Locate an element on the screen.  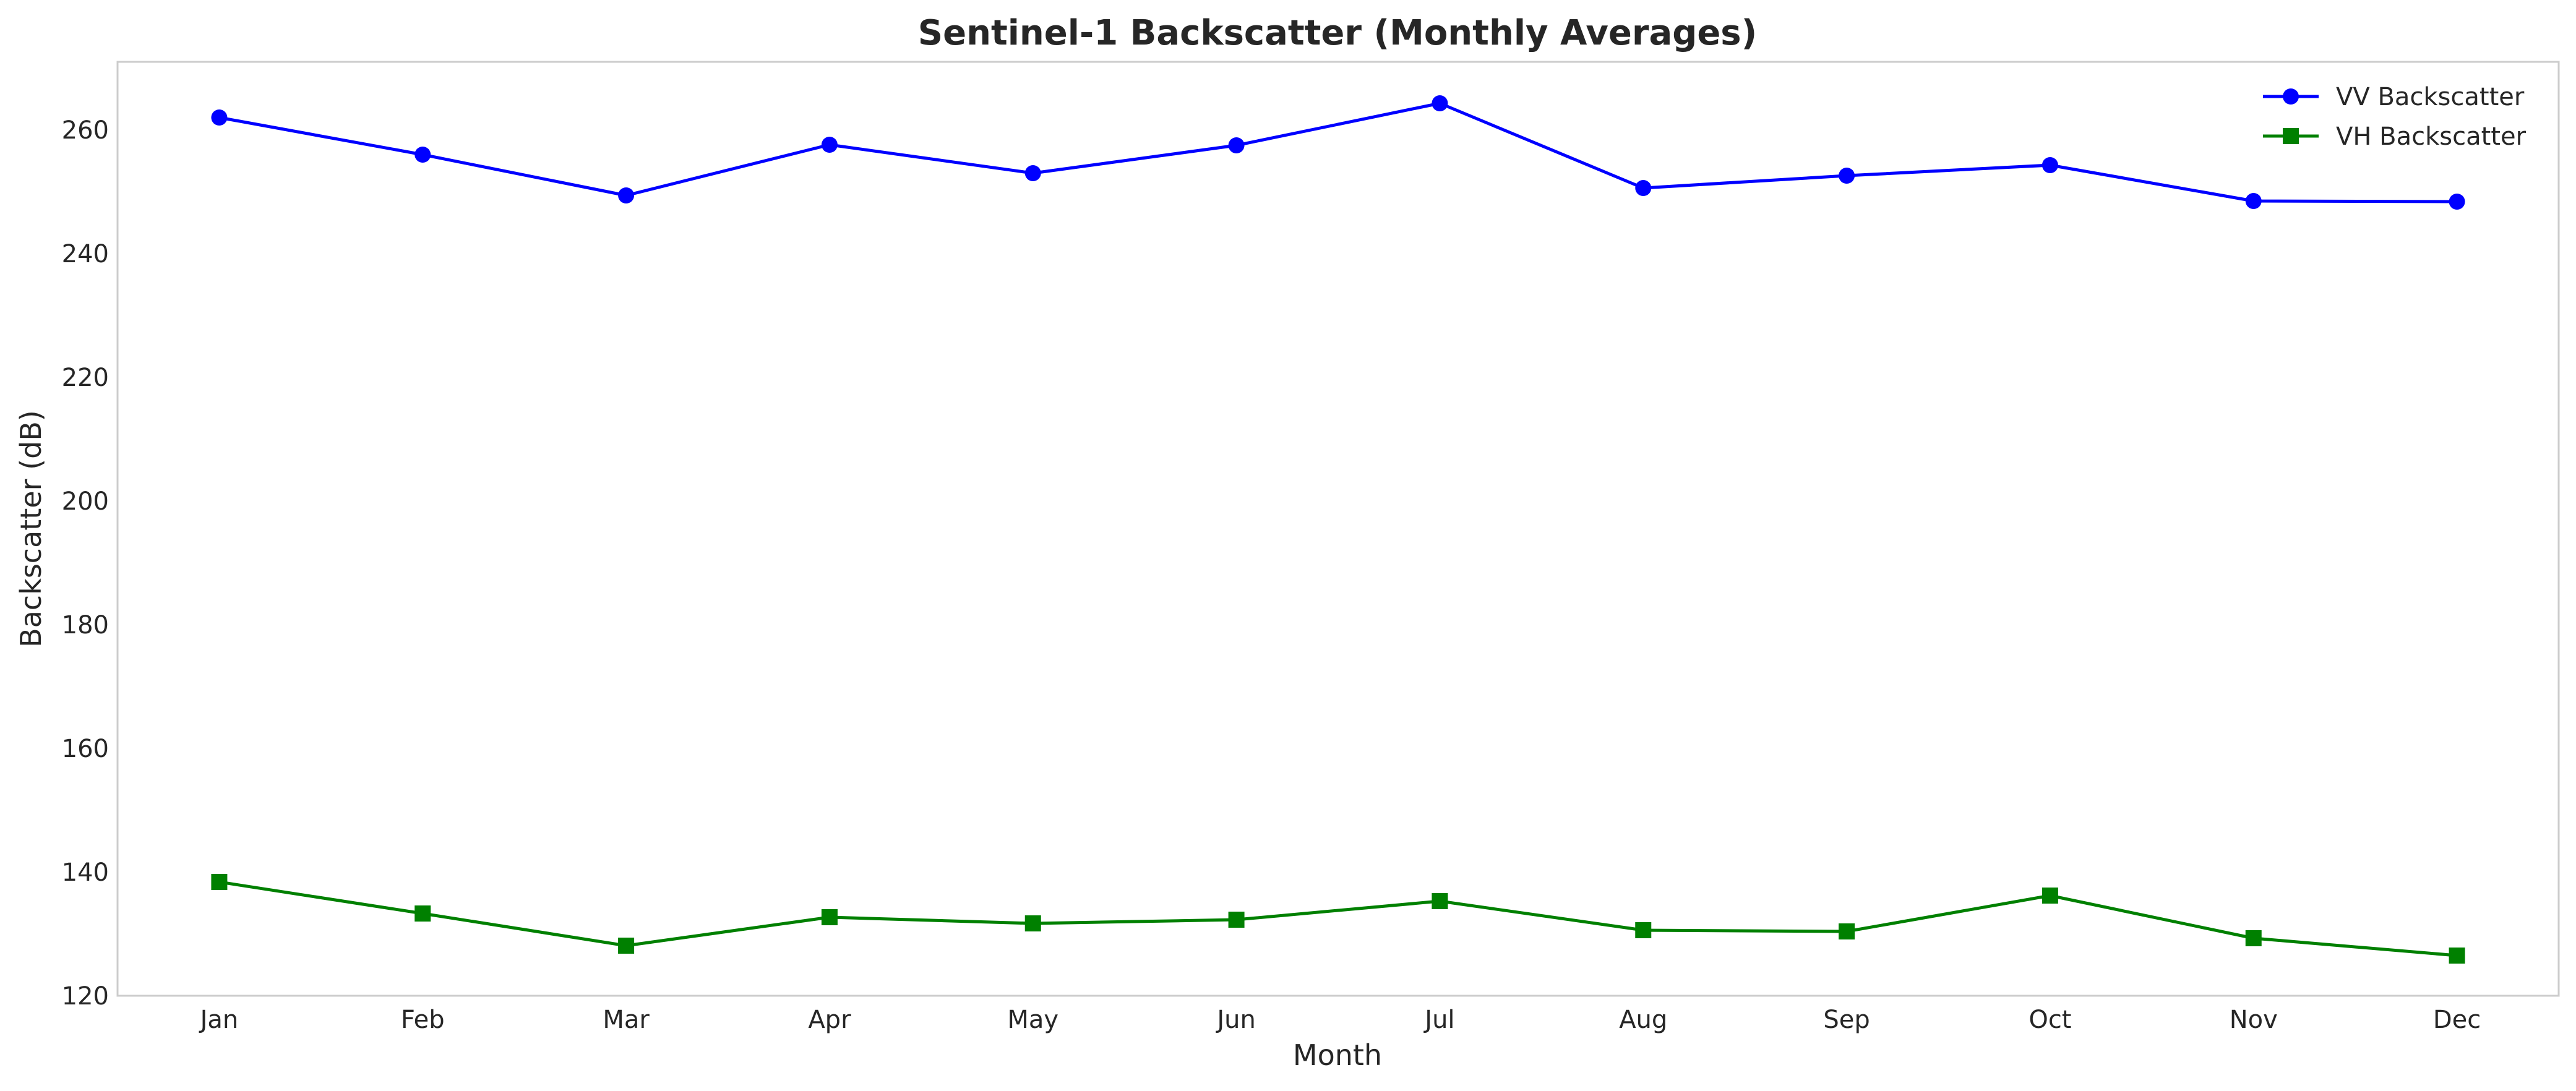
series-vh is located at coordinates (1338, 919).